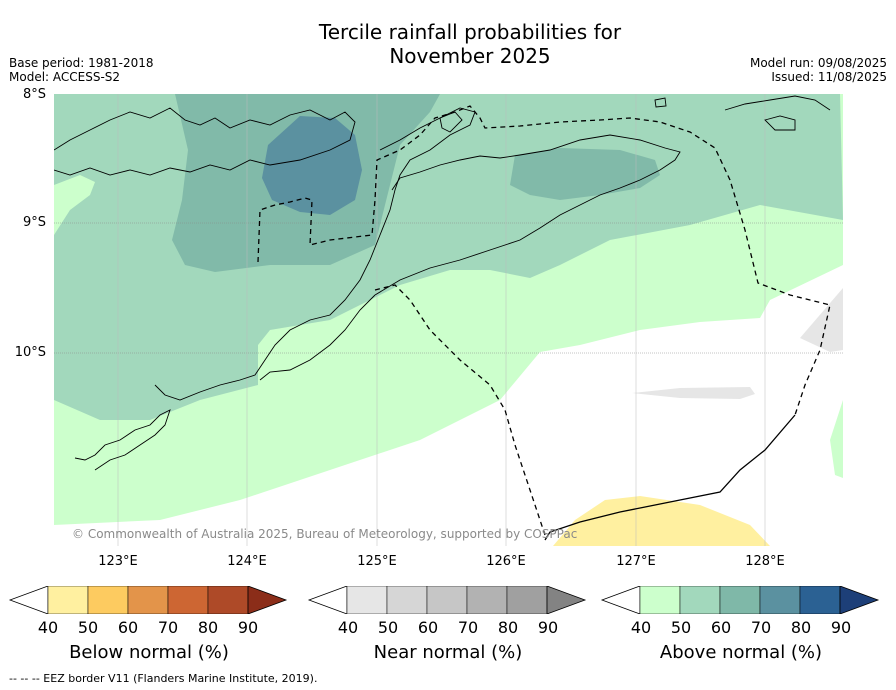 This screenshot has width=896, height=690. I want to click on lat-label-9s: 9°S, so click(34, 222).